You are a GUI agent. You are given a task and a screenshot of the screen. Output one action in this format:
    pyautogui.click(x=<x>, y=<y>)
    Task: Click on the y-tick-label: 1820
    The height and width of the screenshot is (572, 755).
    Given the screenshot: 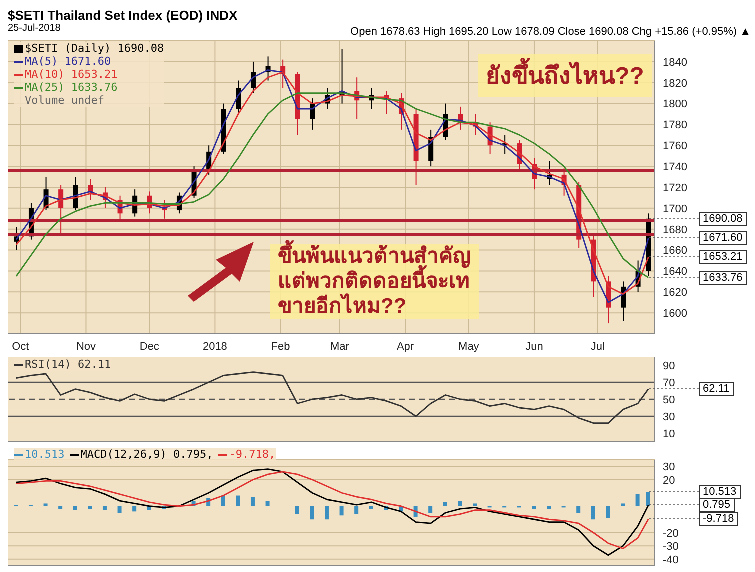 What is the action you would take?
    pyautogui.click(x=675, y=84)
    